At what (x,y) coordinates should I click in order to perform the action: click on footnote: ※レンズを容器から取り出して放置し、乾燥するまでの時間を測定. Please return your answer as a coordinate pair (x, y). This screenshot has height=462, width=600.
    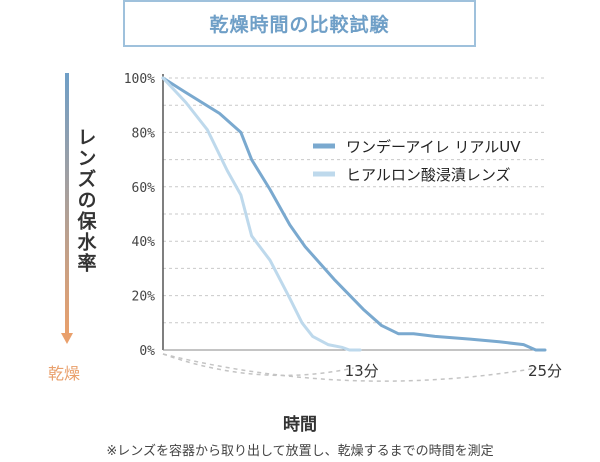
    Looking at the image, I should click on (300, 451).